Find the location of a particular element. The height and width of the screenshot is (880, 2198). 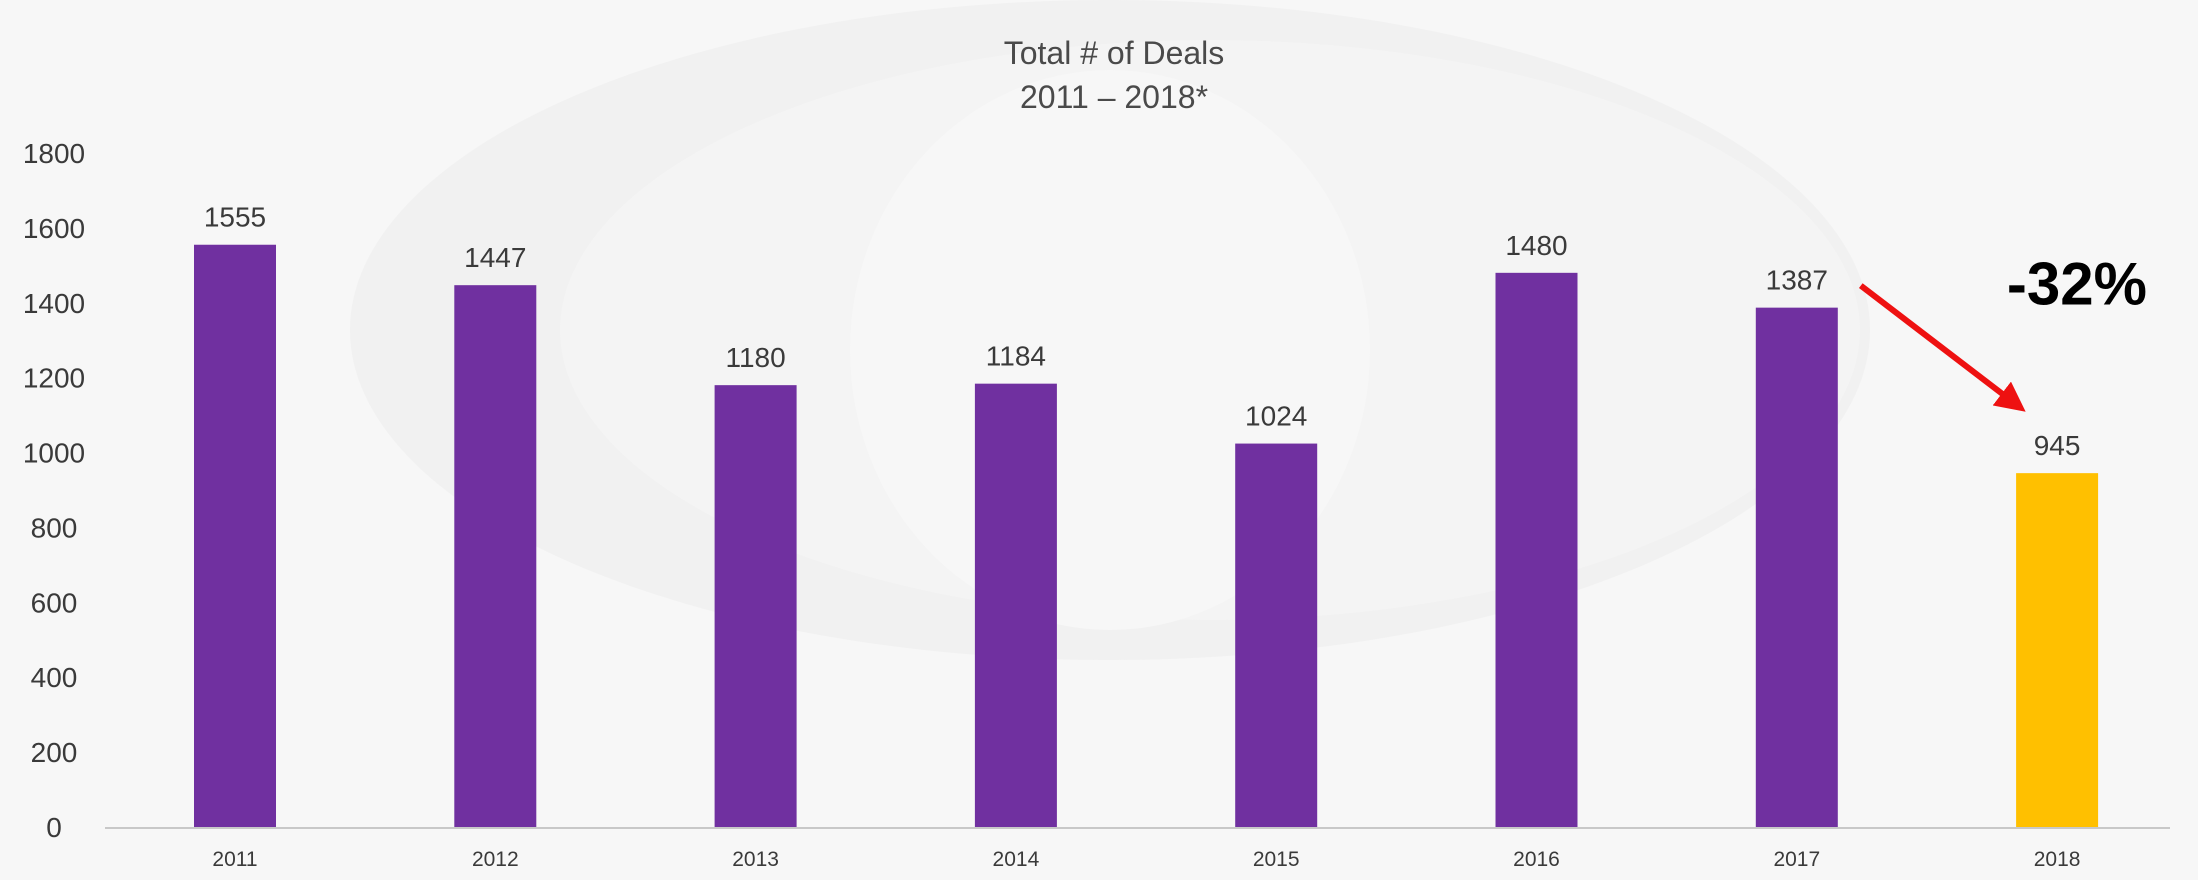

y-tick-label: 1600 is located at coordinates (54, 228).